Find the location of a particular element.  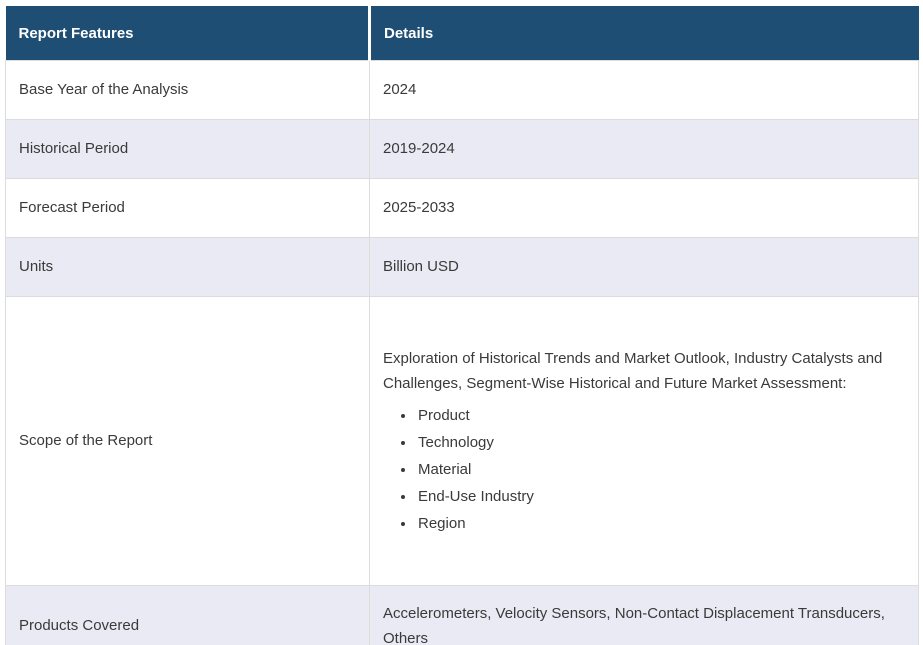

column-header-report-features: Report Features is located at coordinates (187, 33).